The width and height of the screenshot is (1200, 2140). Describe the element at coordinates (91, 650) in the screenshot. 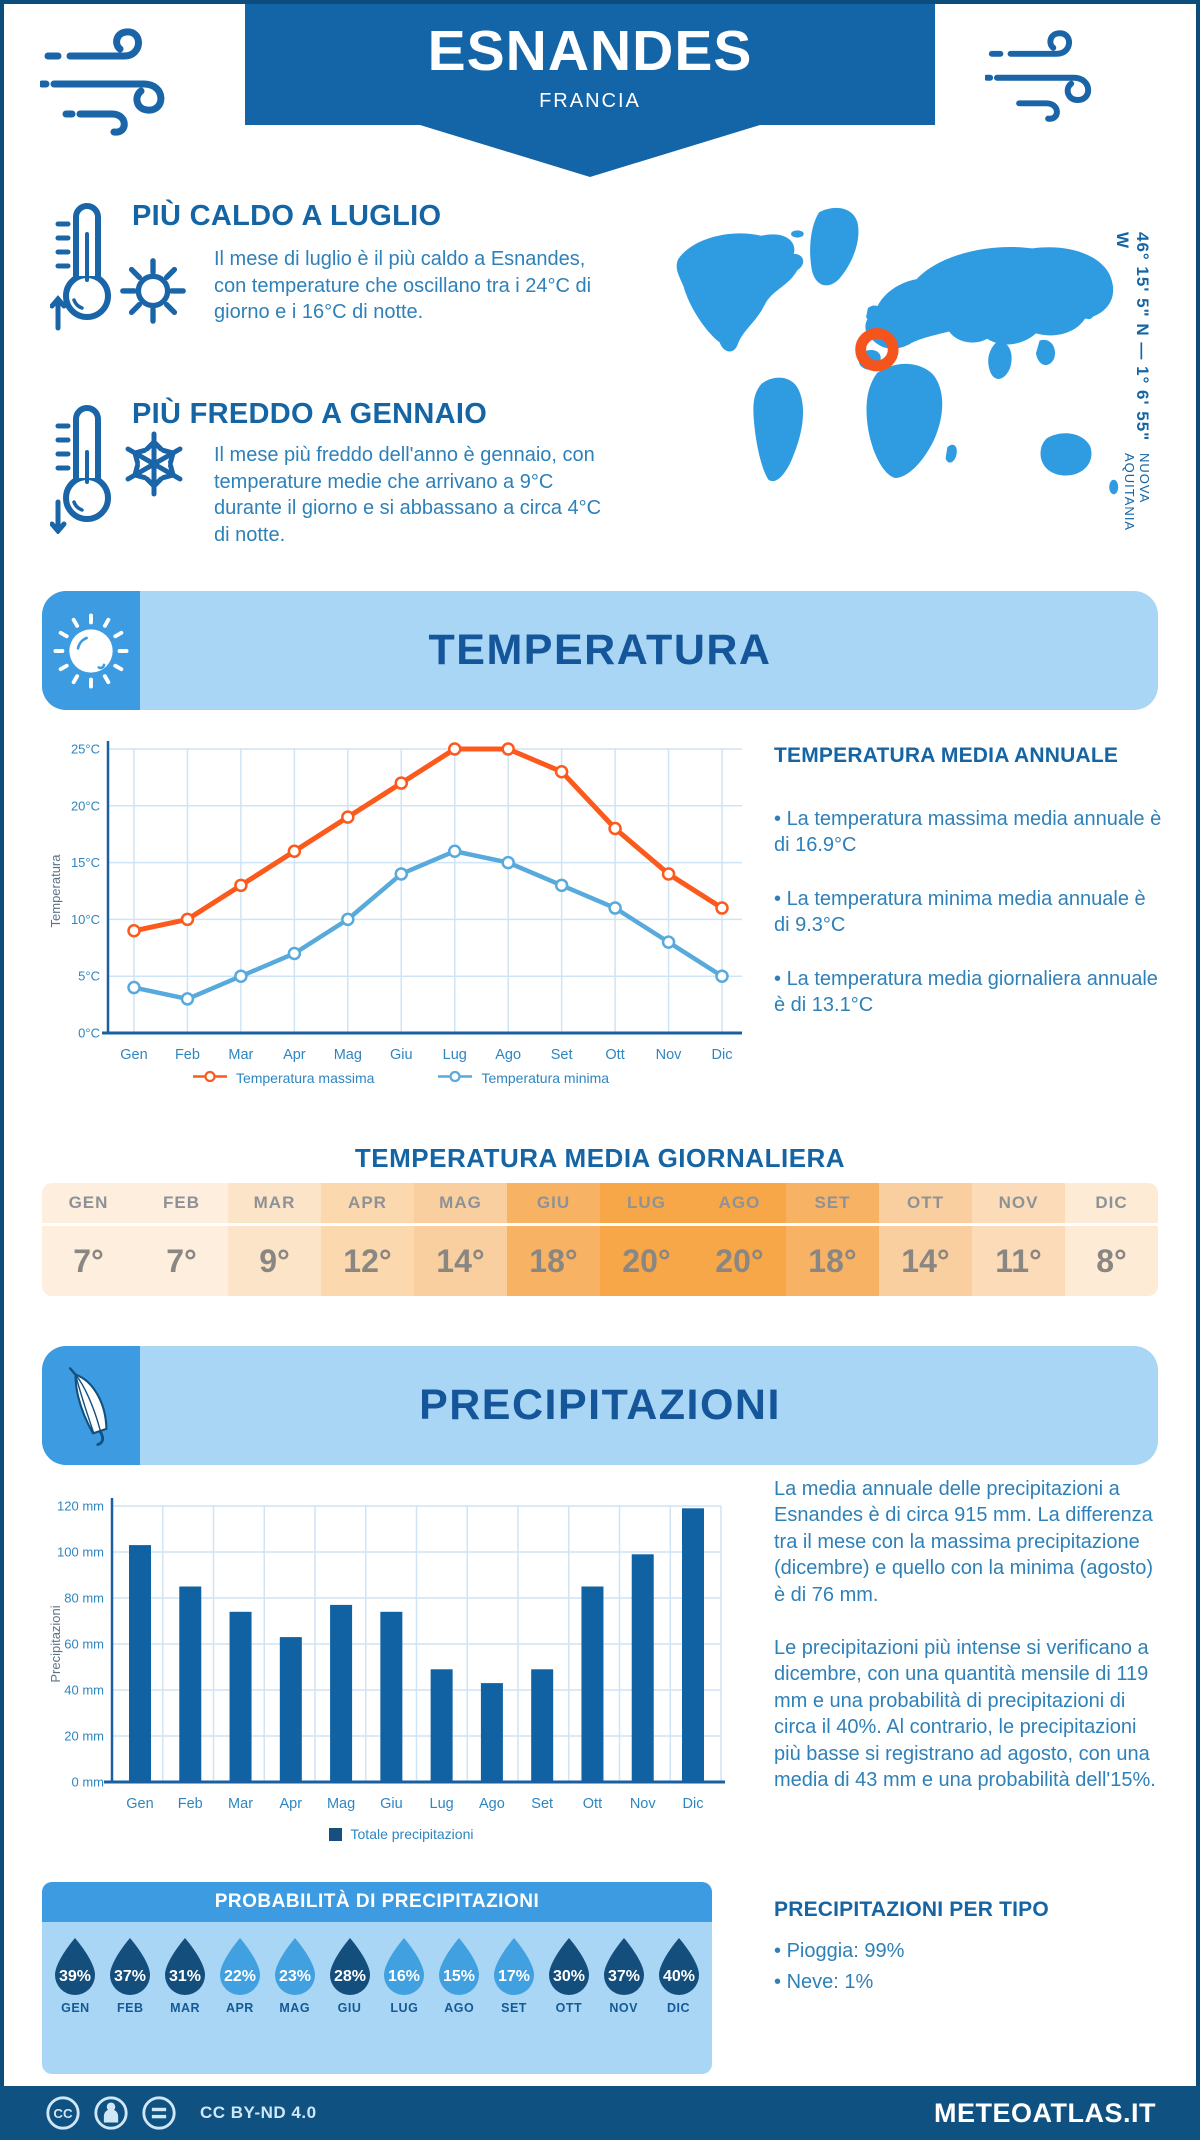

I see `sun-banner-icon` at that location.